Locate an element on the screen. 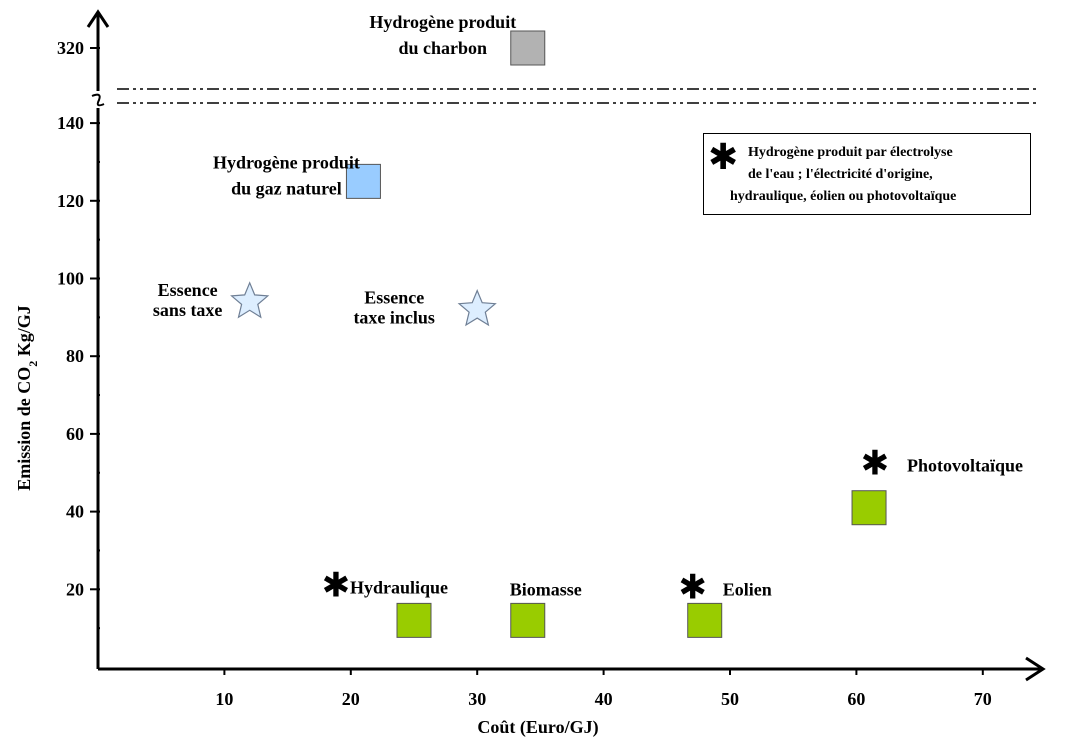 This screenshot has width=1065, height=740. y-tick-label: 60 is located at coordinates (75, 434).